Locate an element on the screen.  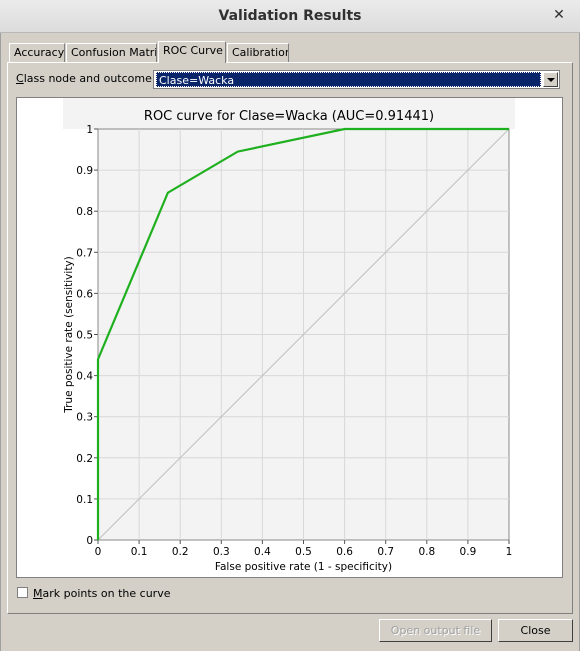
x-tick-label: 0.8 is located at coordinates (426, 552).